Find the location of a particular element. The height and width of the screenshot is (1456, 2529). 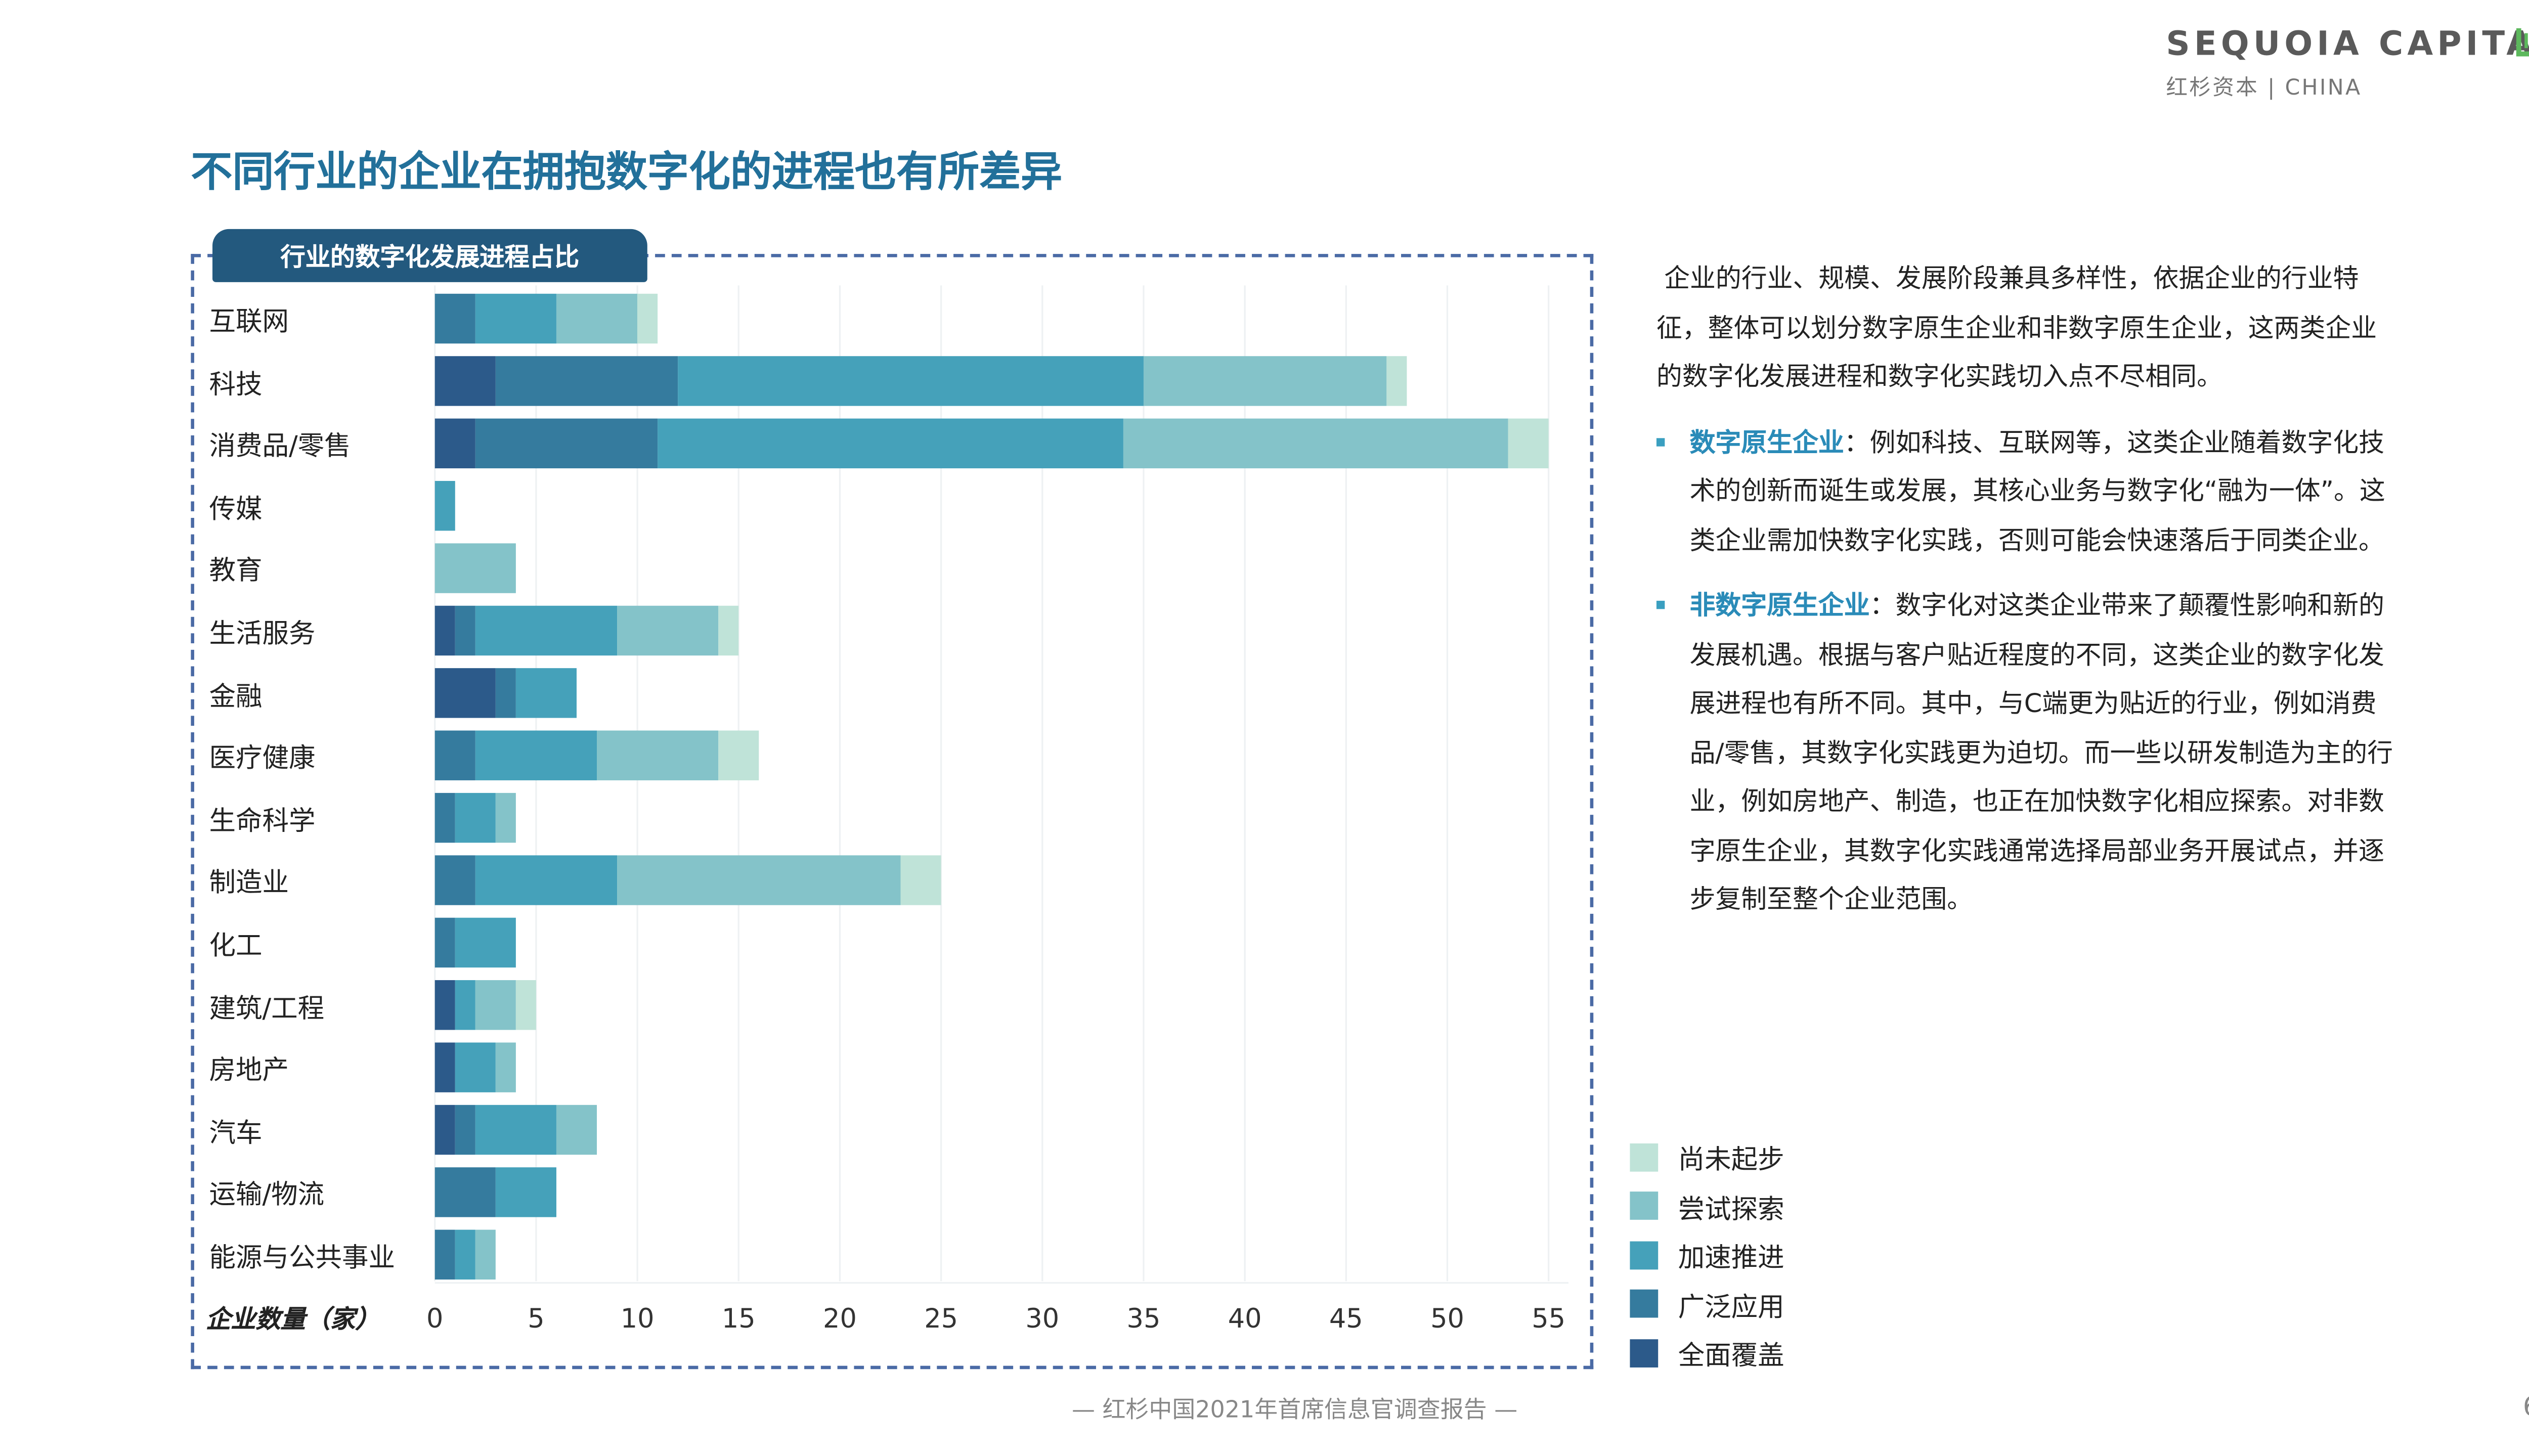

legend-item: 全面覆盖 is located at coordinates (1707, 1353).